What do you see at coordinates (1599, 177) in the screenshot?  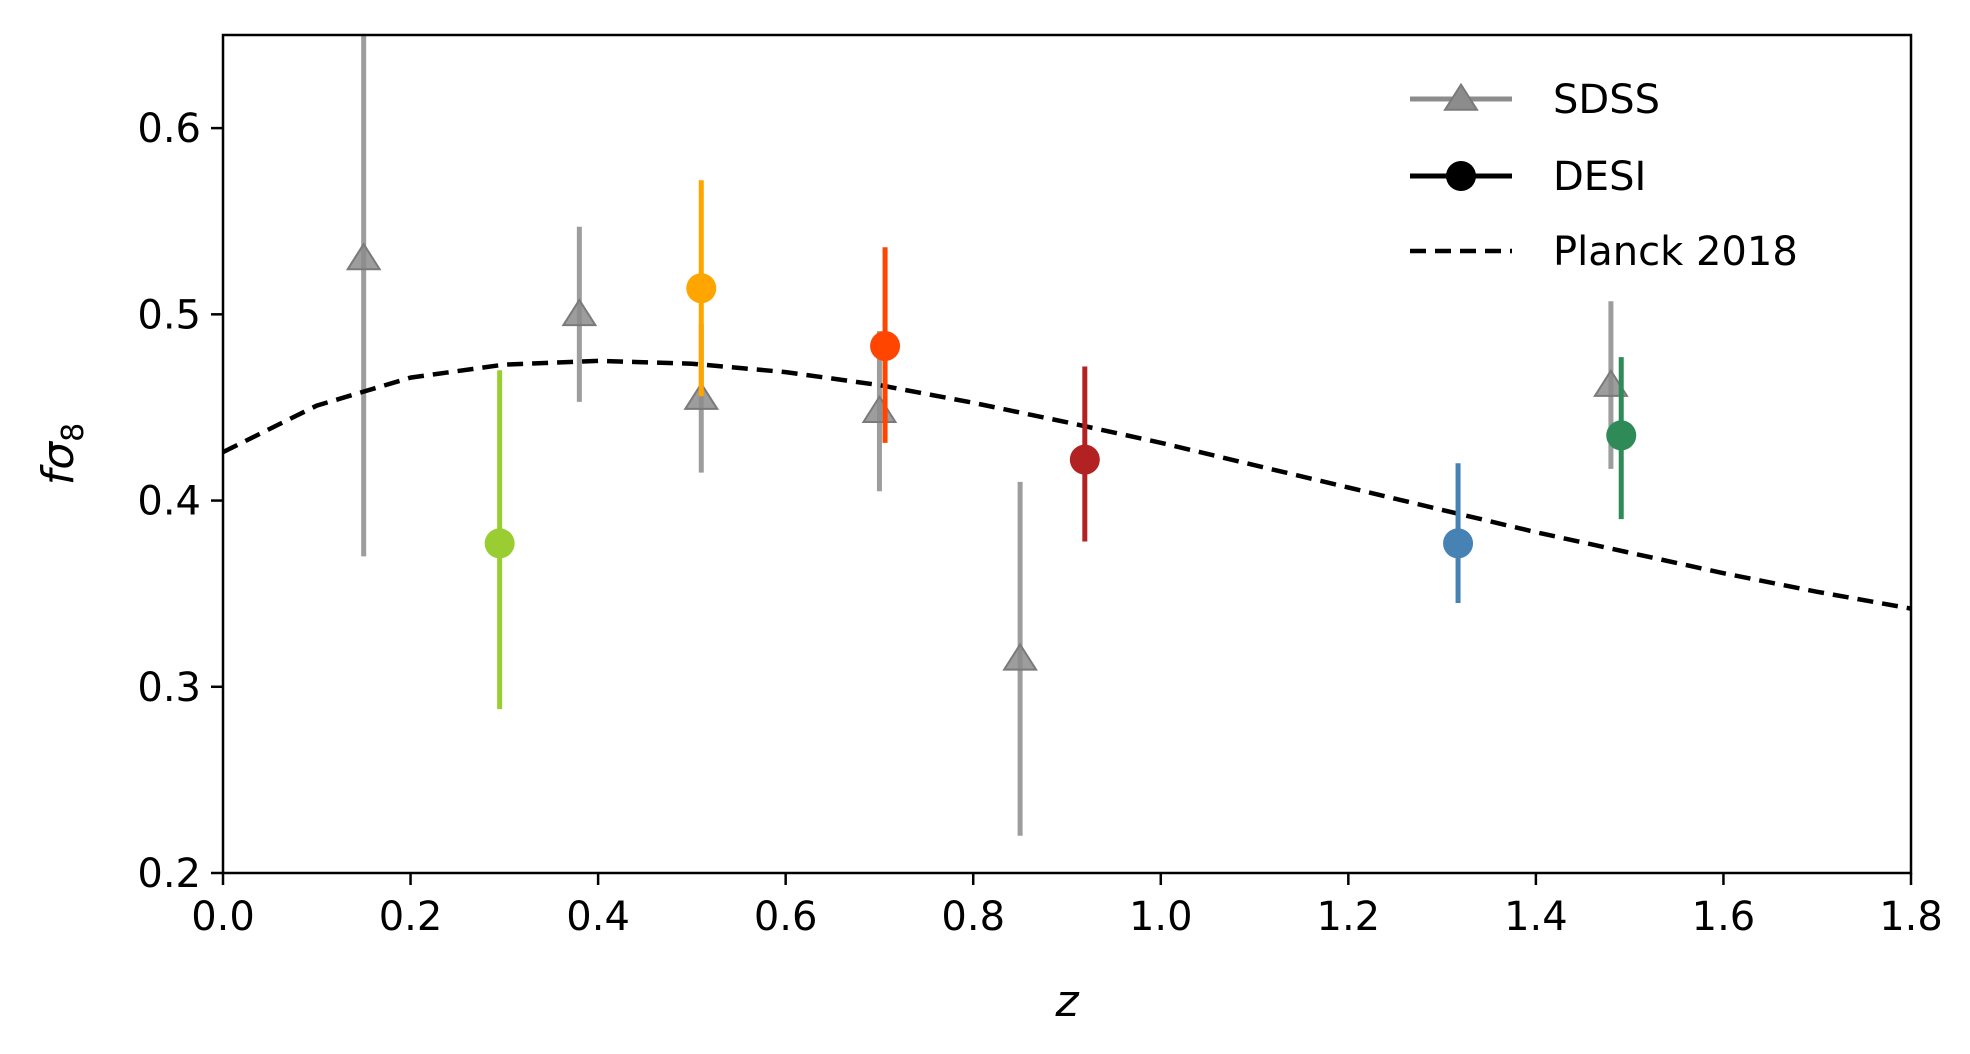 I see `legend-desi-label: DESI` at bounding box center [1599, 177].